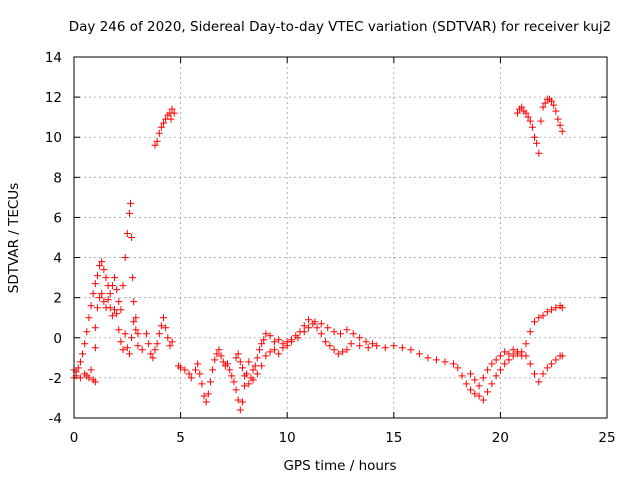 The height and width of the screenshot is (480, 640). I want to click on y-tick-label: 12, so click(53, 98).